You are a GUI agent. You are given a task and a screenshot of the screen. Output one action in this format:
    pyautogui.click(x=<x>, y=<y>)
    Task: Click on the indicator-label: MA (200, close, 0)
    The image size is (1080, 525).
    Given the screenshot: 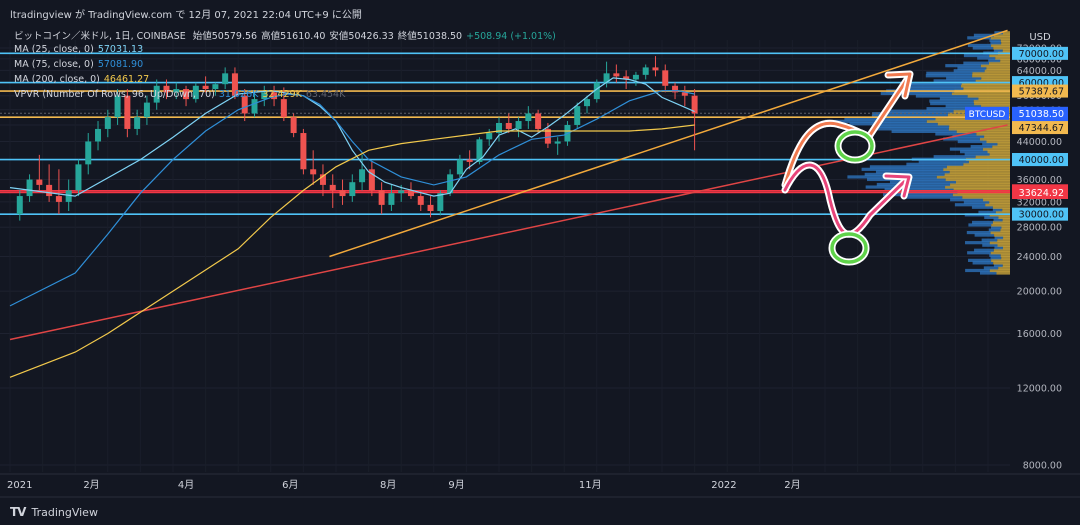 What is the action you would take?
    pyautogui.click(x=57, y=79)
    